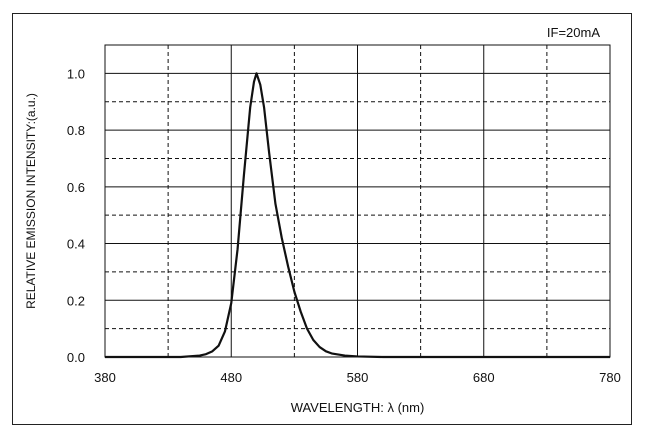  What do you see at coordinates (358, 407) in the screenshot?
I see `x-axis-label: WAVELENGTH: λ (nm)` at bounding box center [358, 407].